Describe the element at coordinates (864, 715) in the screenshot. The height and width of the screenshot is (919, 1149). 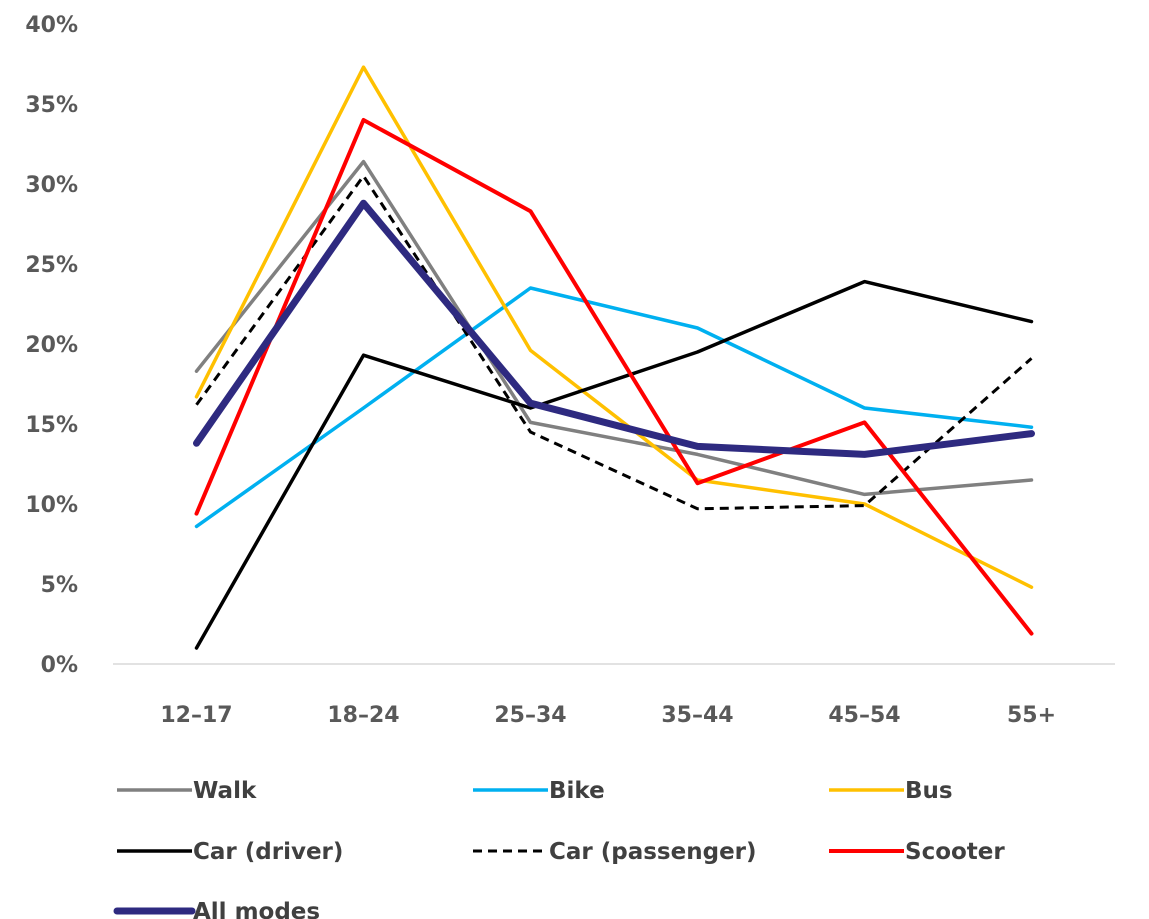
I see `x-tick-label: 45–54` at that location.